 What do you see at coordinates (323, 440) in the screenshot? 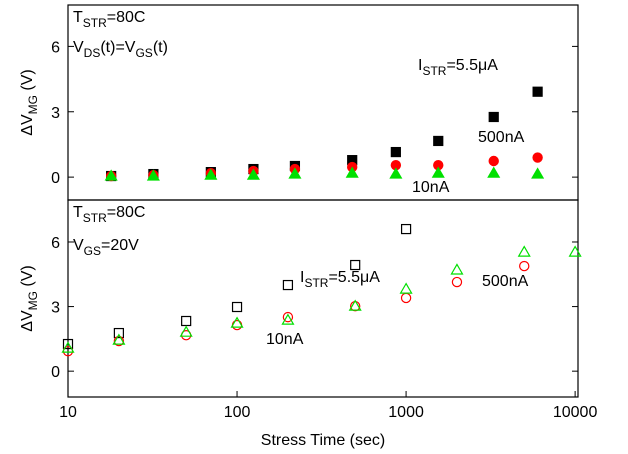
I see `x-axis-label: Stress Time (sec)` at bounding box center [323, 440].